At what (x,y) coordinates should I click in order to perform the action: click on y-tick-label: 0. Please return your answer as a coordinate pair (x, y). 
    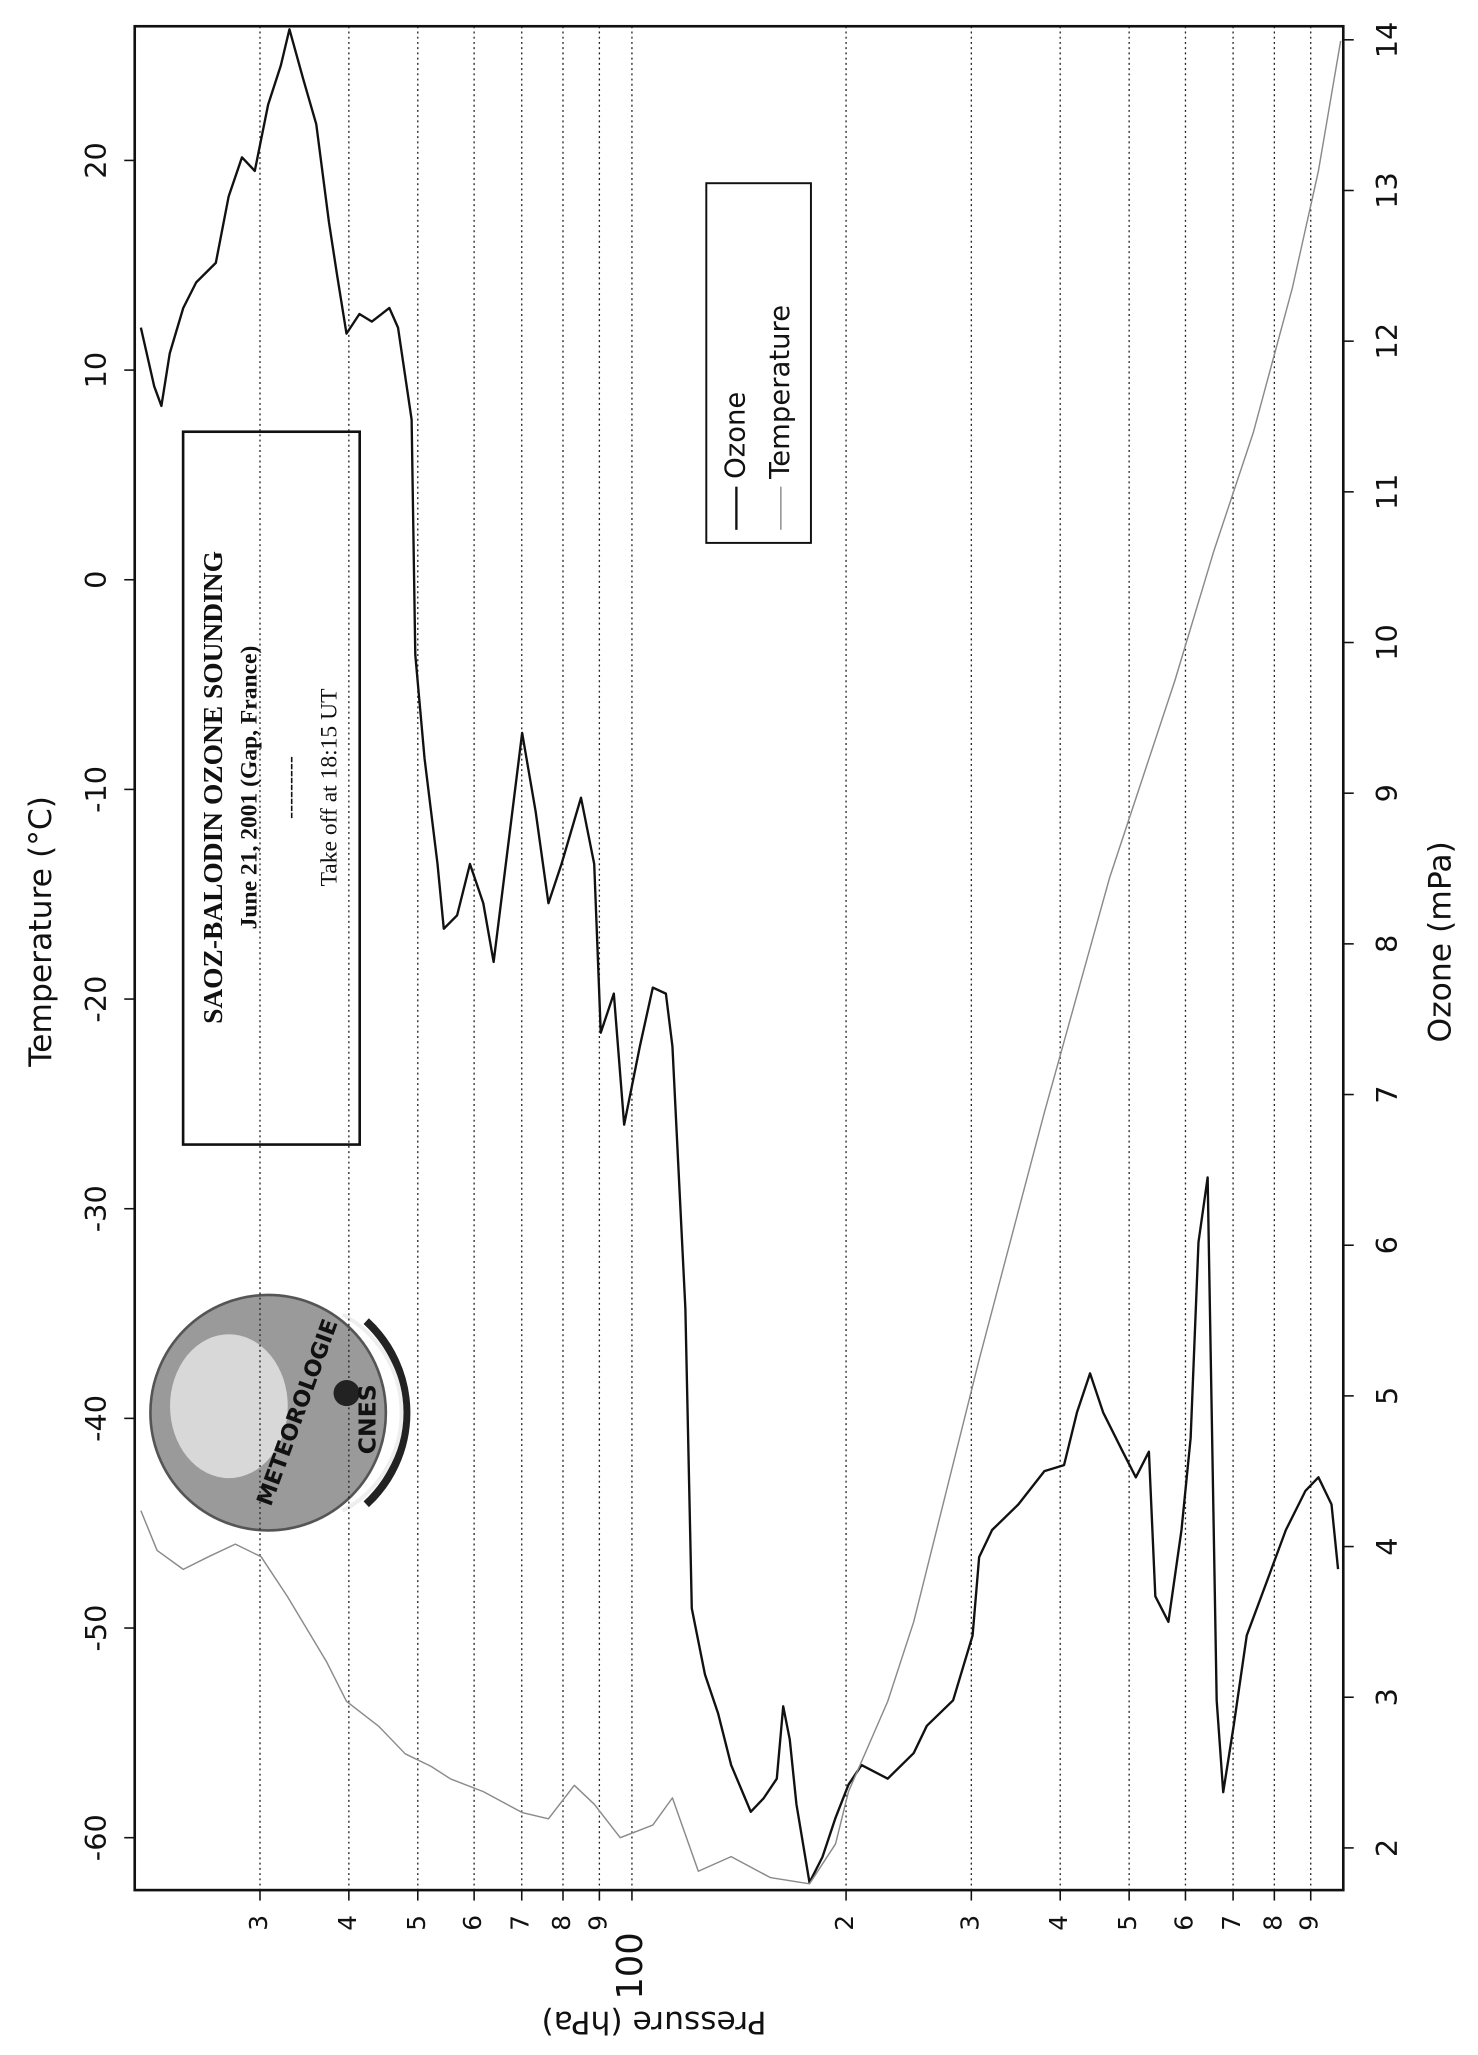
    Looking at the image, I should click on (96, 580).